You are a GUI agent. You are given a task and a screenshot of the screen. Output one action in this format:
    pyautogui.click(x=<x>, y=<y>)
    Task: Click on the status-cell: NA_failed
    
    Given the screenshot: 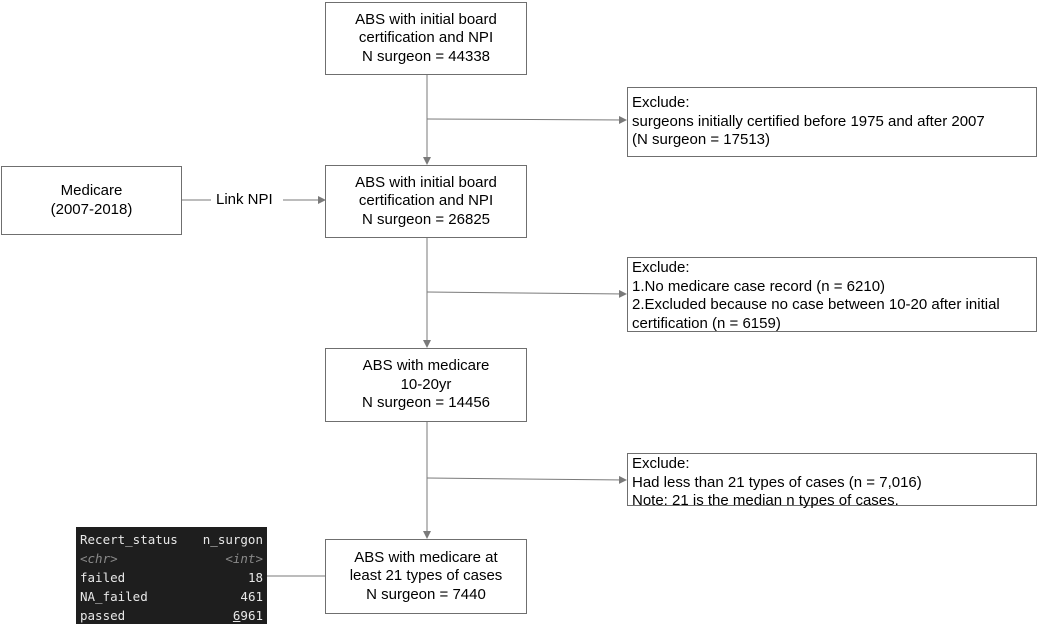 What is the action you would take?
    pyautogui.click(x=114, y=596)
    